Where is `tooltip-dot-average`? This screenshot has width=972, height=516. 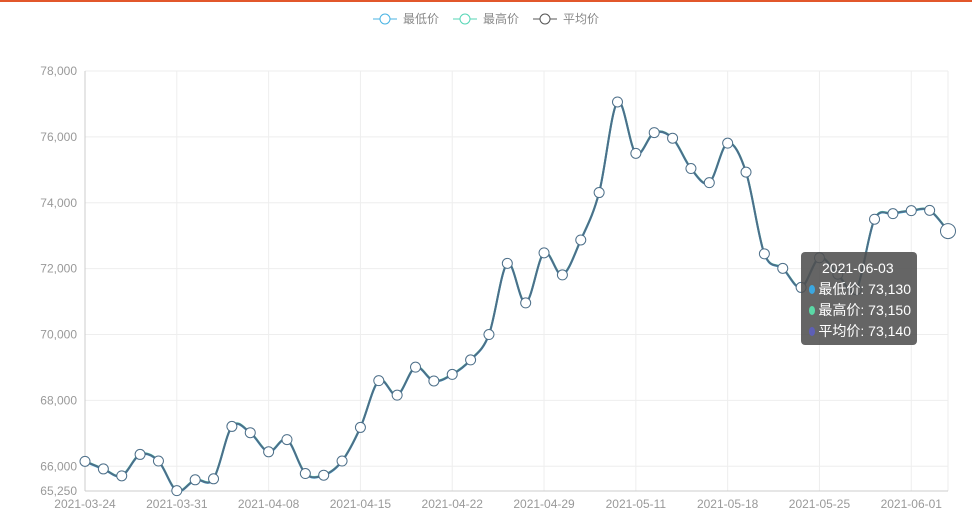
tooltip-dot-average is located at coordinates (812, 331).